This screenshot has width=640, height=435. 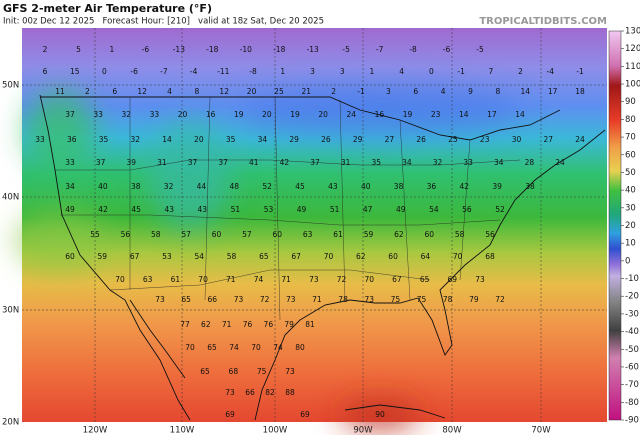 I want to click on station-temperature: 24, so click(x=580, y=139).